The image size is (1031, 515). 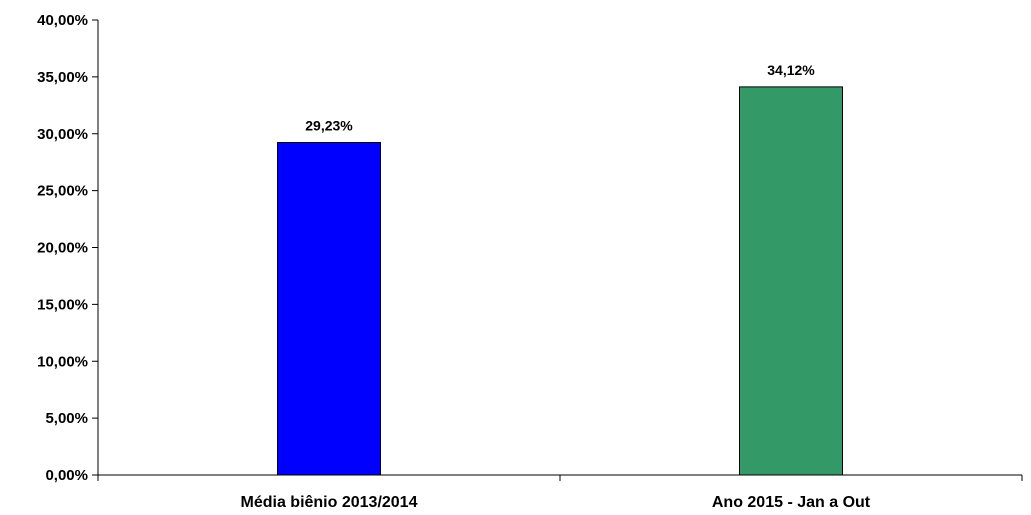 I want to click on data-label-0: 29,23%, so click(x=329, y=126).